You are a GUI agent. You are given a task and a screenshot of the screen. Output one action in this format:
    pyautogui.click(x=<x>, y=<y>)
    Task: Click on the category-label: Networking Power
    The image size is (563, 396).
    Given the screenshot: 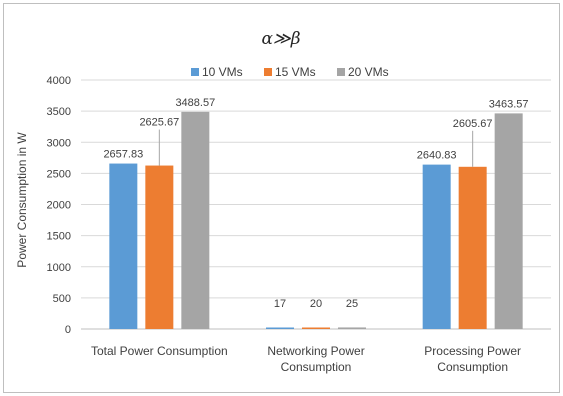 What is the action you would take?
    pyautogui.click(x=315, y=351)
    